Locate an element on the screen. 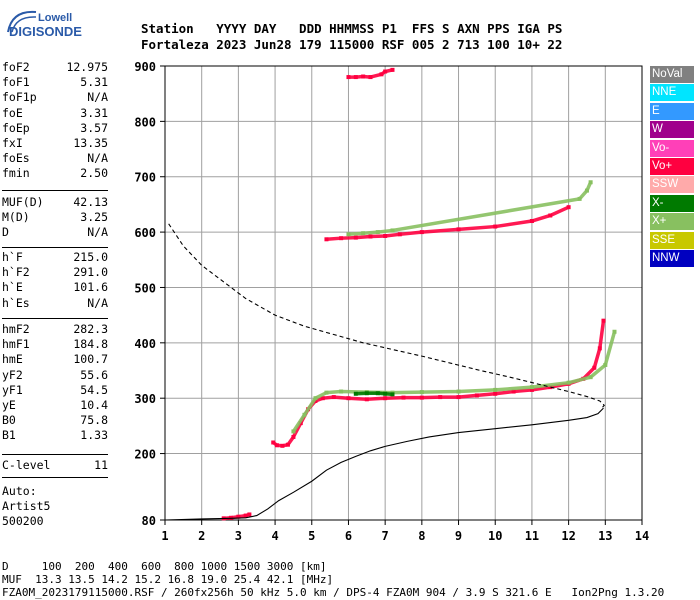  param-row-mufd: MUF(D) 42.13 is located at coordinates (55, 203).